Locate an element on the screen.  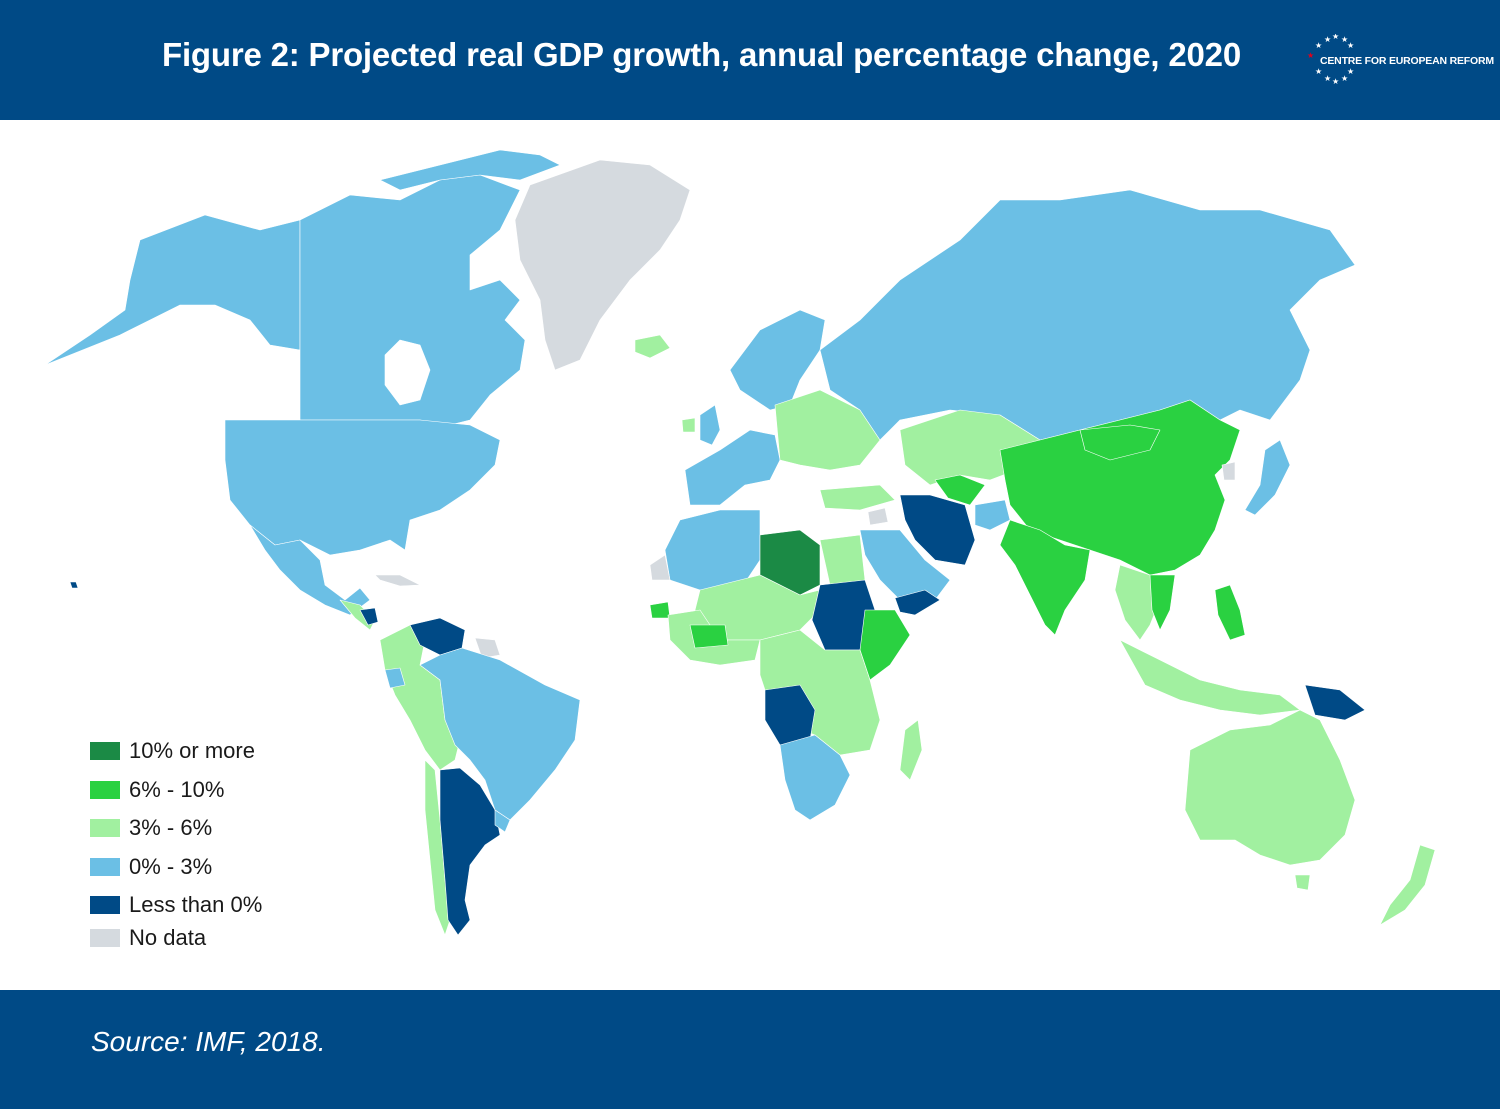
legend-item: 10% or more is located at coordinates (200, 757).